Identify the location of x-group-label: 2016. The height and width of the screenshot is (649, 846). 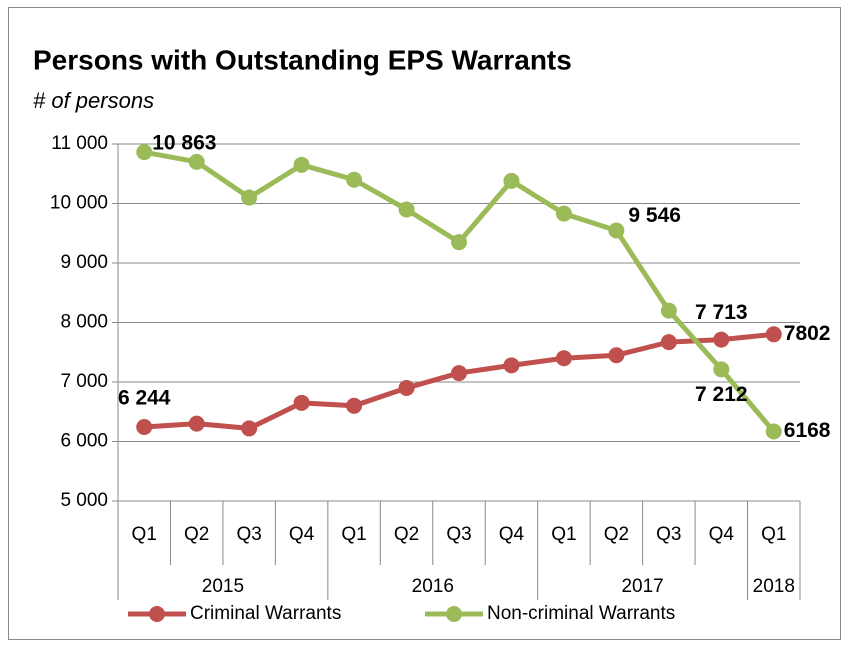
(433, 586).